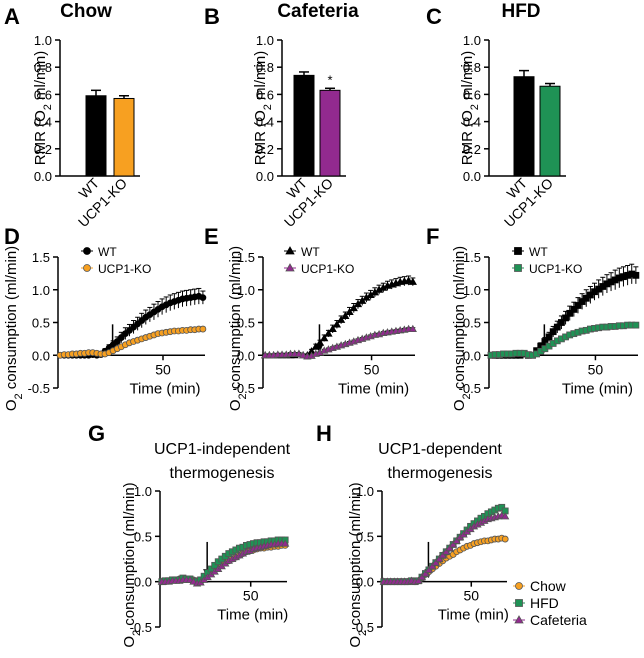 The width and height of the screenshot is (644, 658). What do you see at coordinates (131, 342) in the screenshot?
I see `series-UCP1-KO` at bounding box center [131, 342].